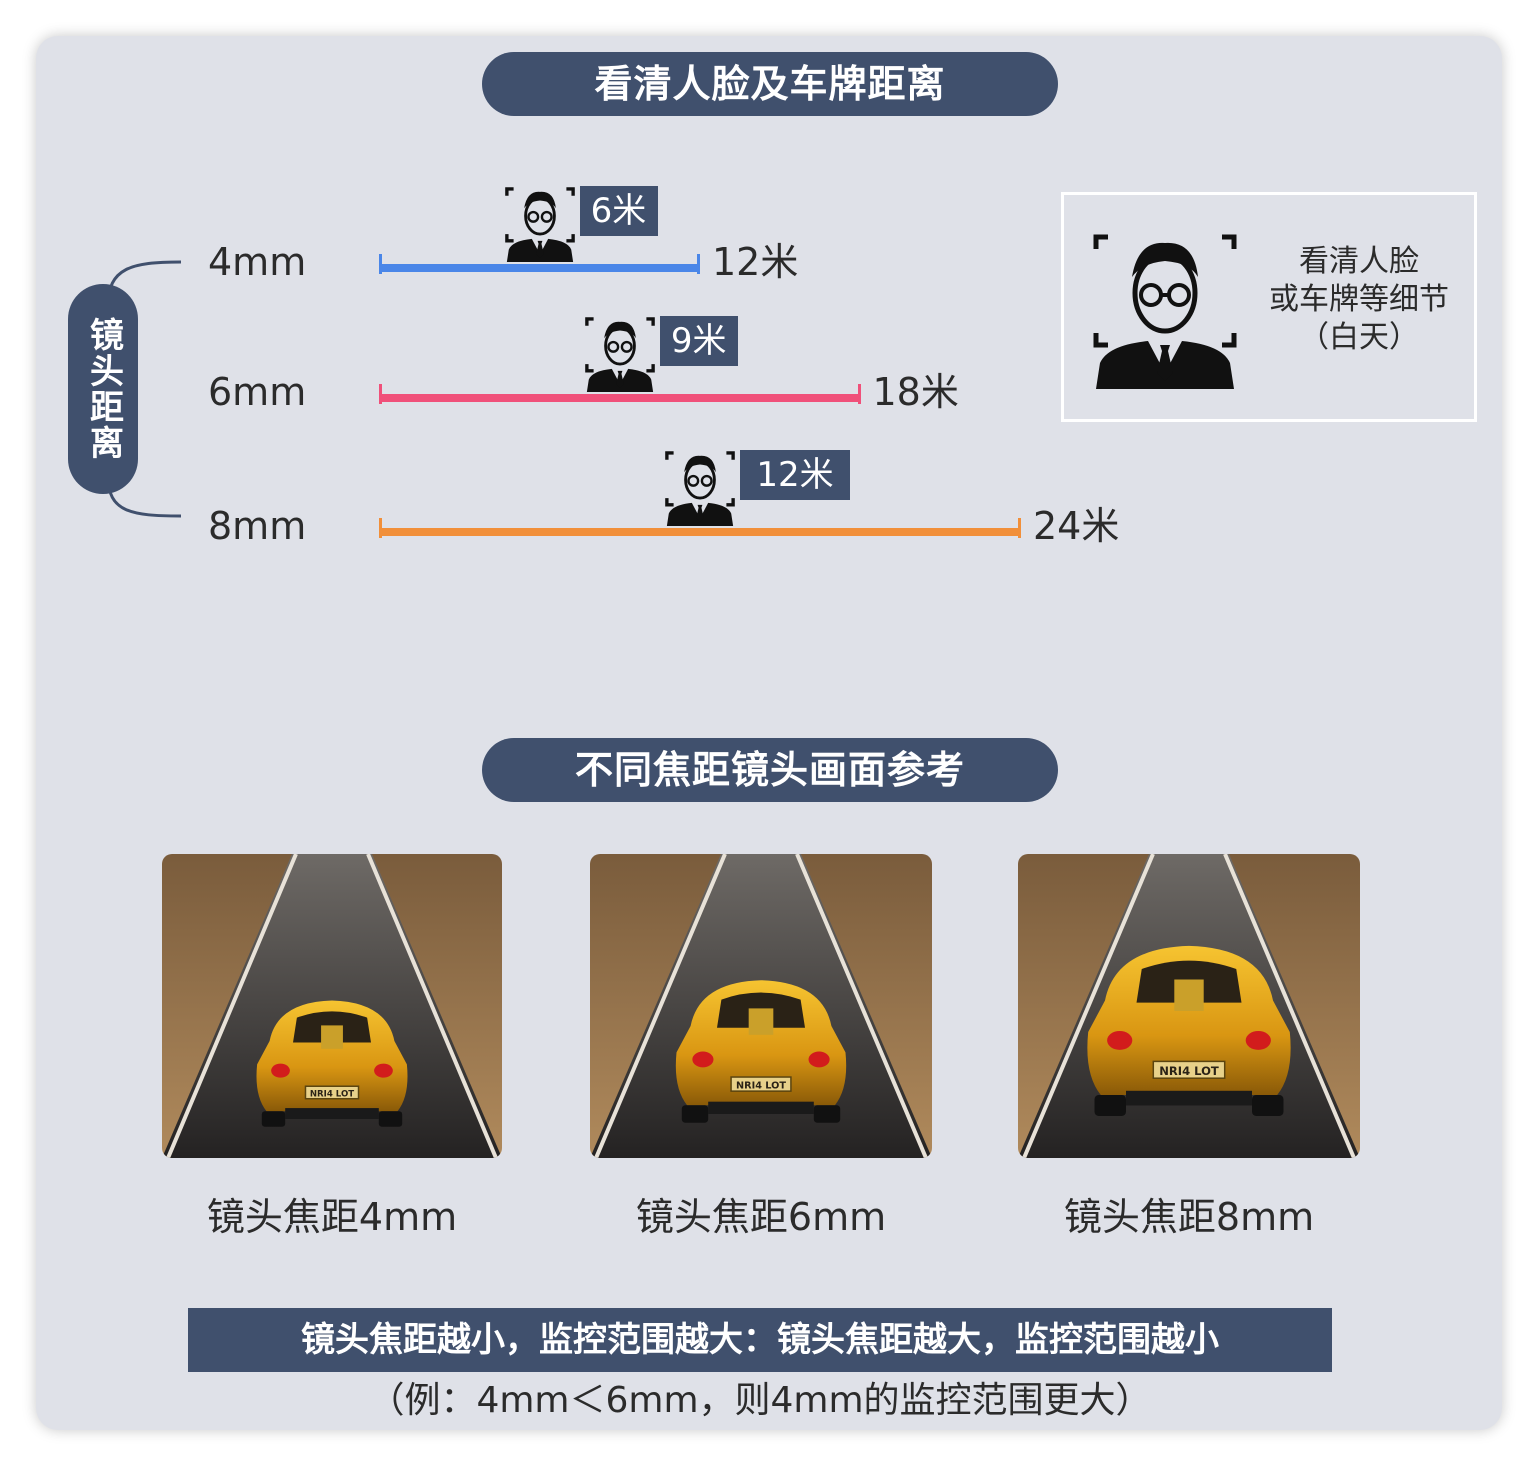 The height and width of the screenshot is (1466, 1538). I want to click on car-photo-1: NRI4 LOT, so click(332, 1006).